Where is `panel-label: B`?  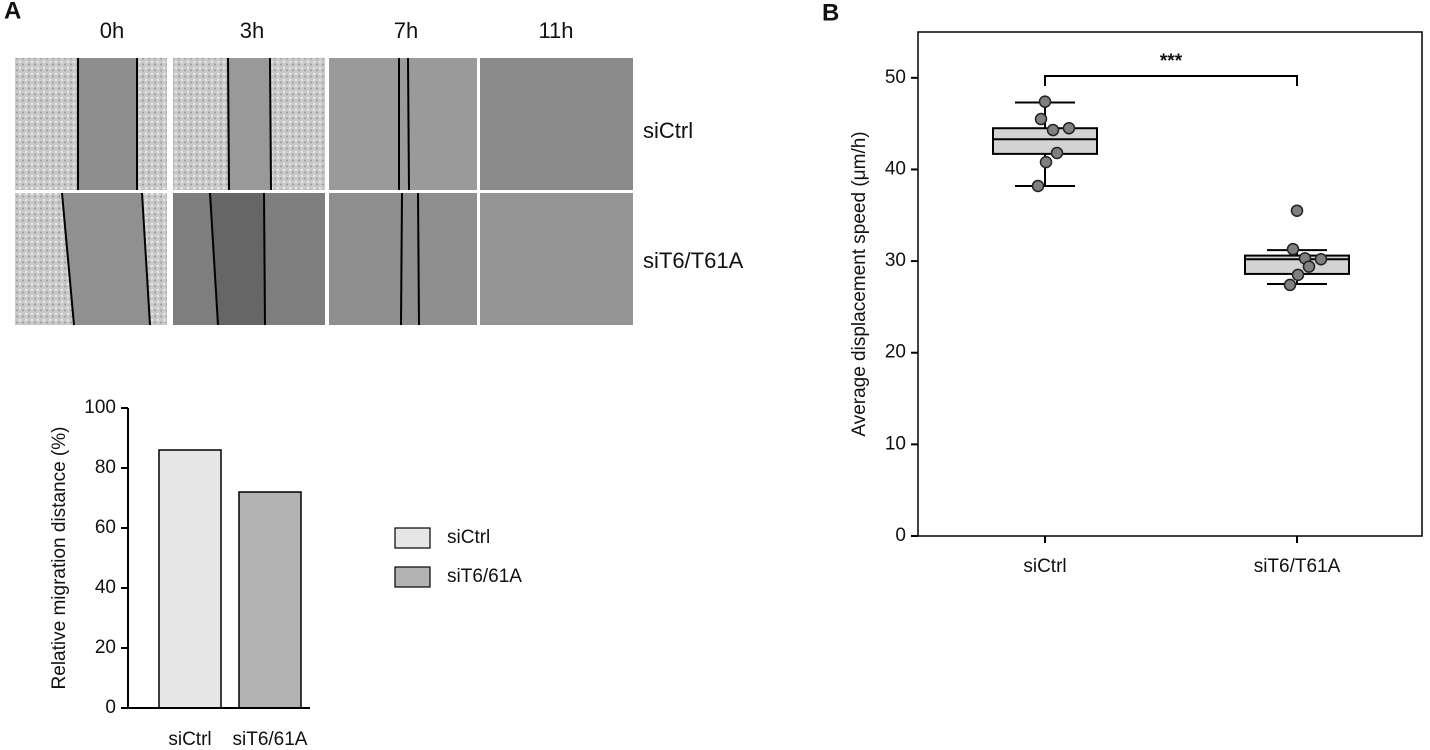
panel-label: B is located at coordinates (830, 13).